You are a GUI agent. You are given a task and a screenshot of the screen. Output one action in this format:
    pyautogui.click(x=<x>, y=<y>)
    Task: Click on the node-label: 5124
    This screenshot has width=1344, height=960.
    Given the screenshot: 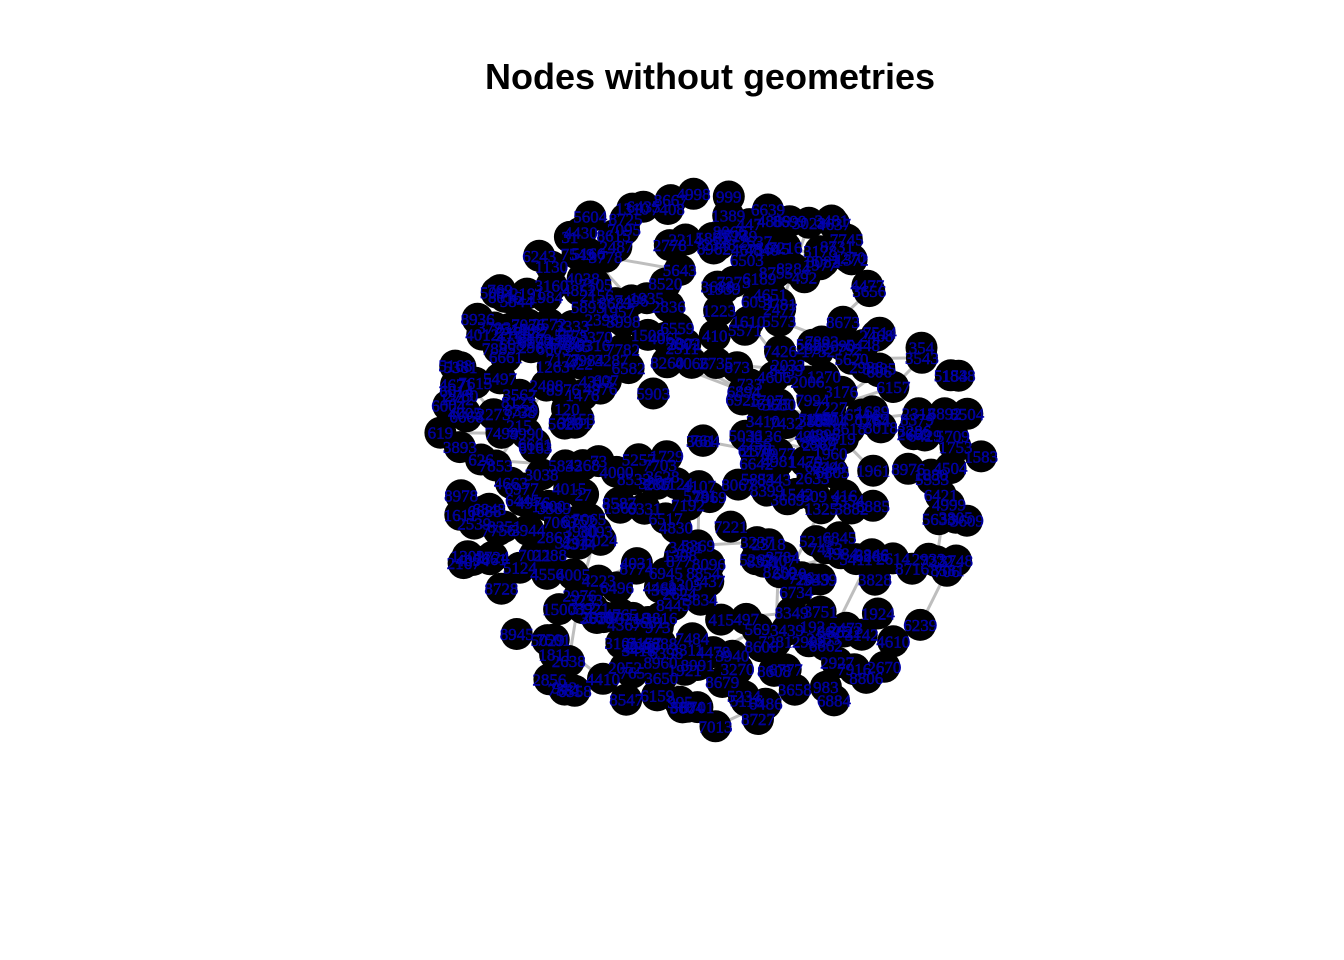 What is the action you would take?
    pyautogui.click(x=520, y=568)
    